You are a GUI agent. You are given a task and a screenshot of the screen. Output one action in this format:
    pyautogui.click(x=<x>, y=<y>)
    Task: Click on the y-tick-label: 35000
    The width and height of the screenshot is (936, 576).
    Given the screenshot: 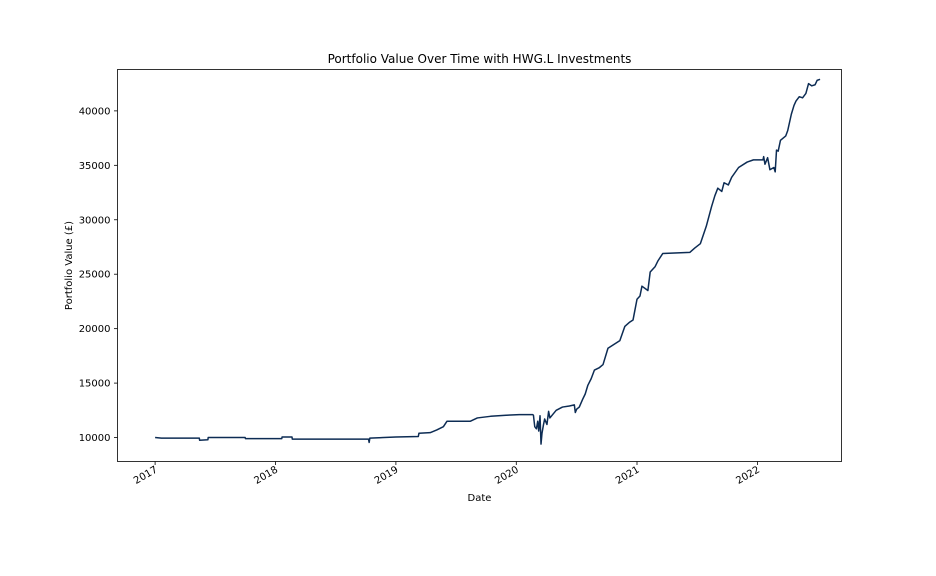 What is the action you would take?
    pyautogui.click(x=95, y=166)
    